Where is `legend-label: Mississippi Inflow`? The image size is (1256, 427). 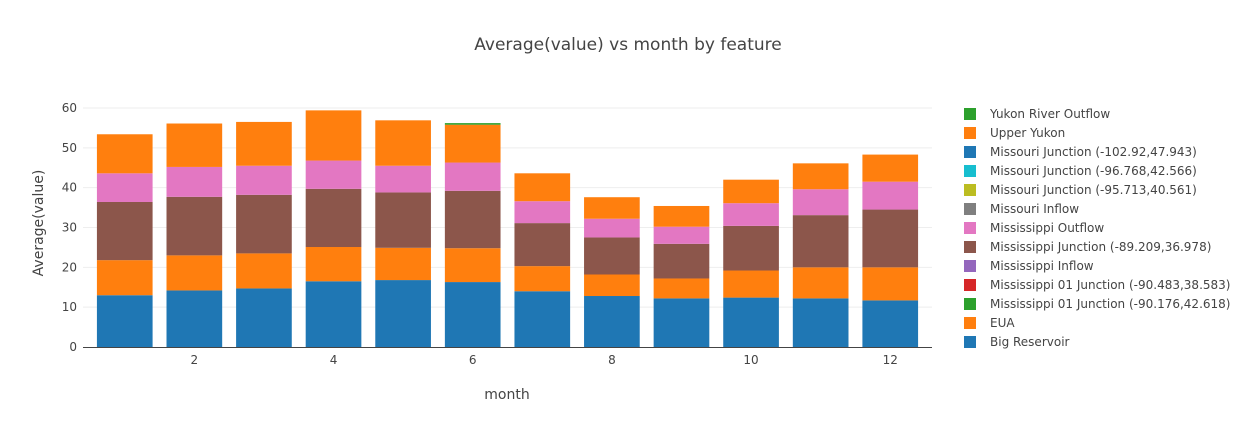
legend-label: Mississippi Inflow is located at coordinates (1042, 266).